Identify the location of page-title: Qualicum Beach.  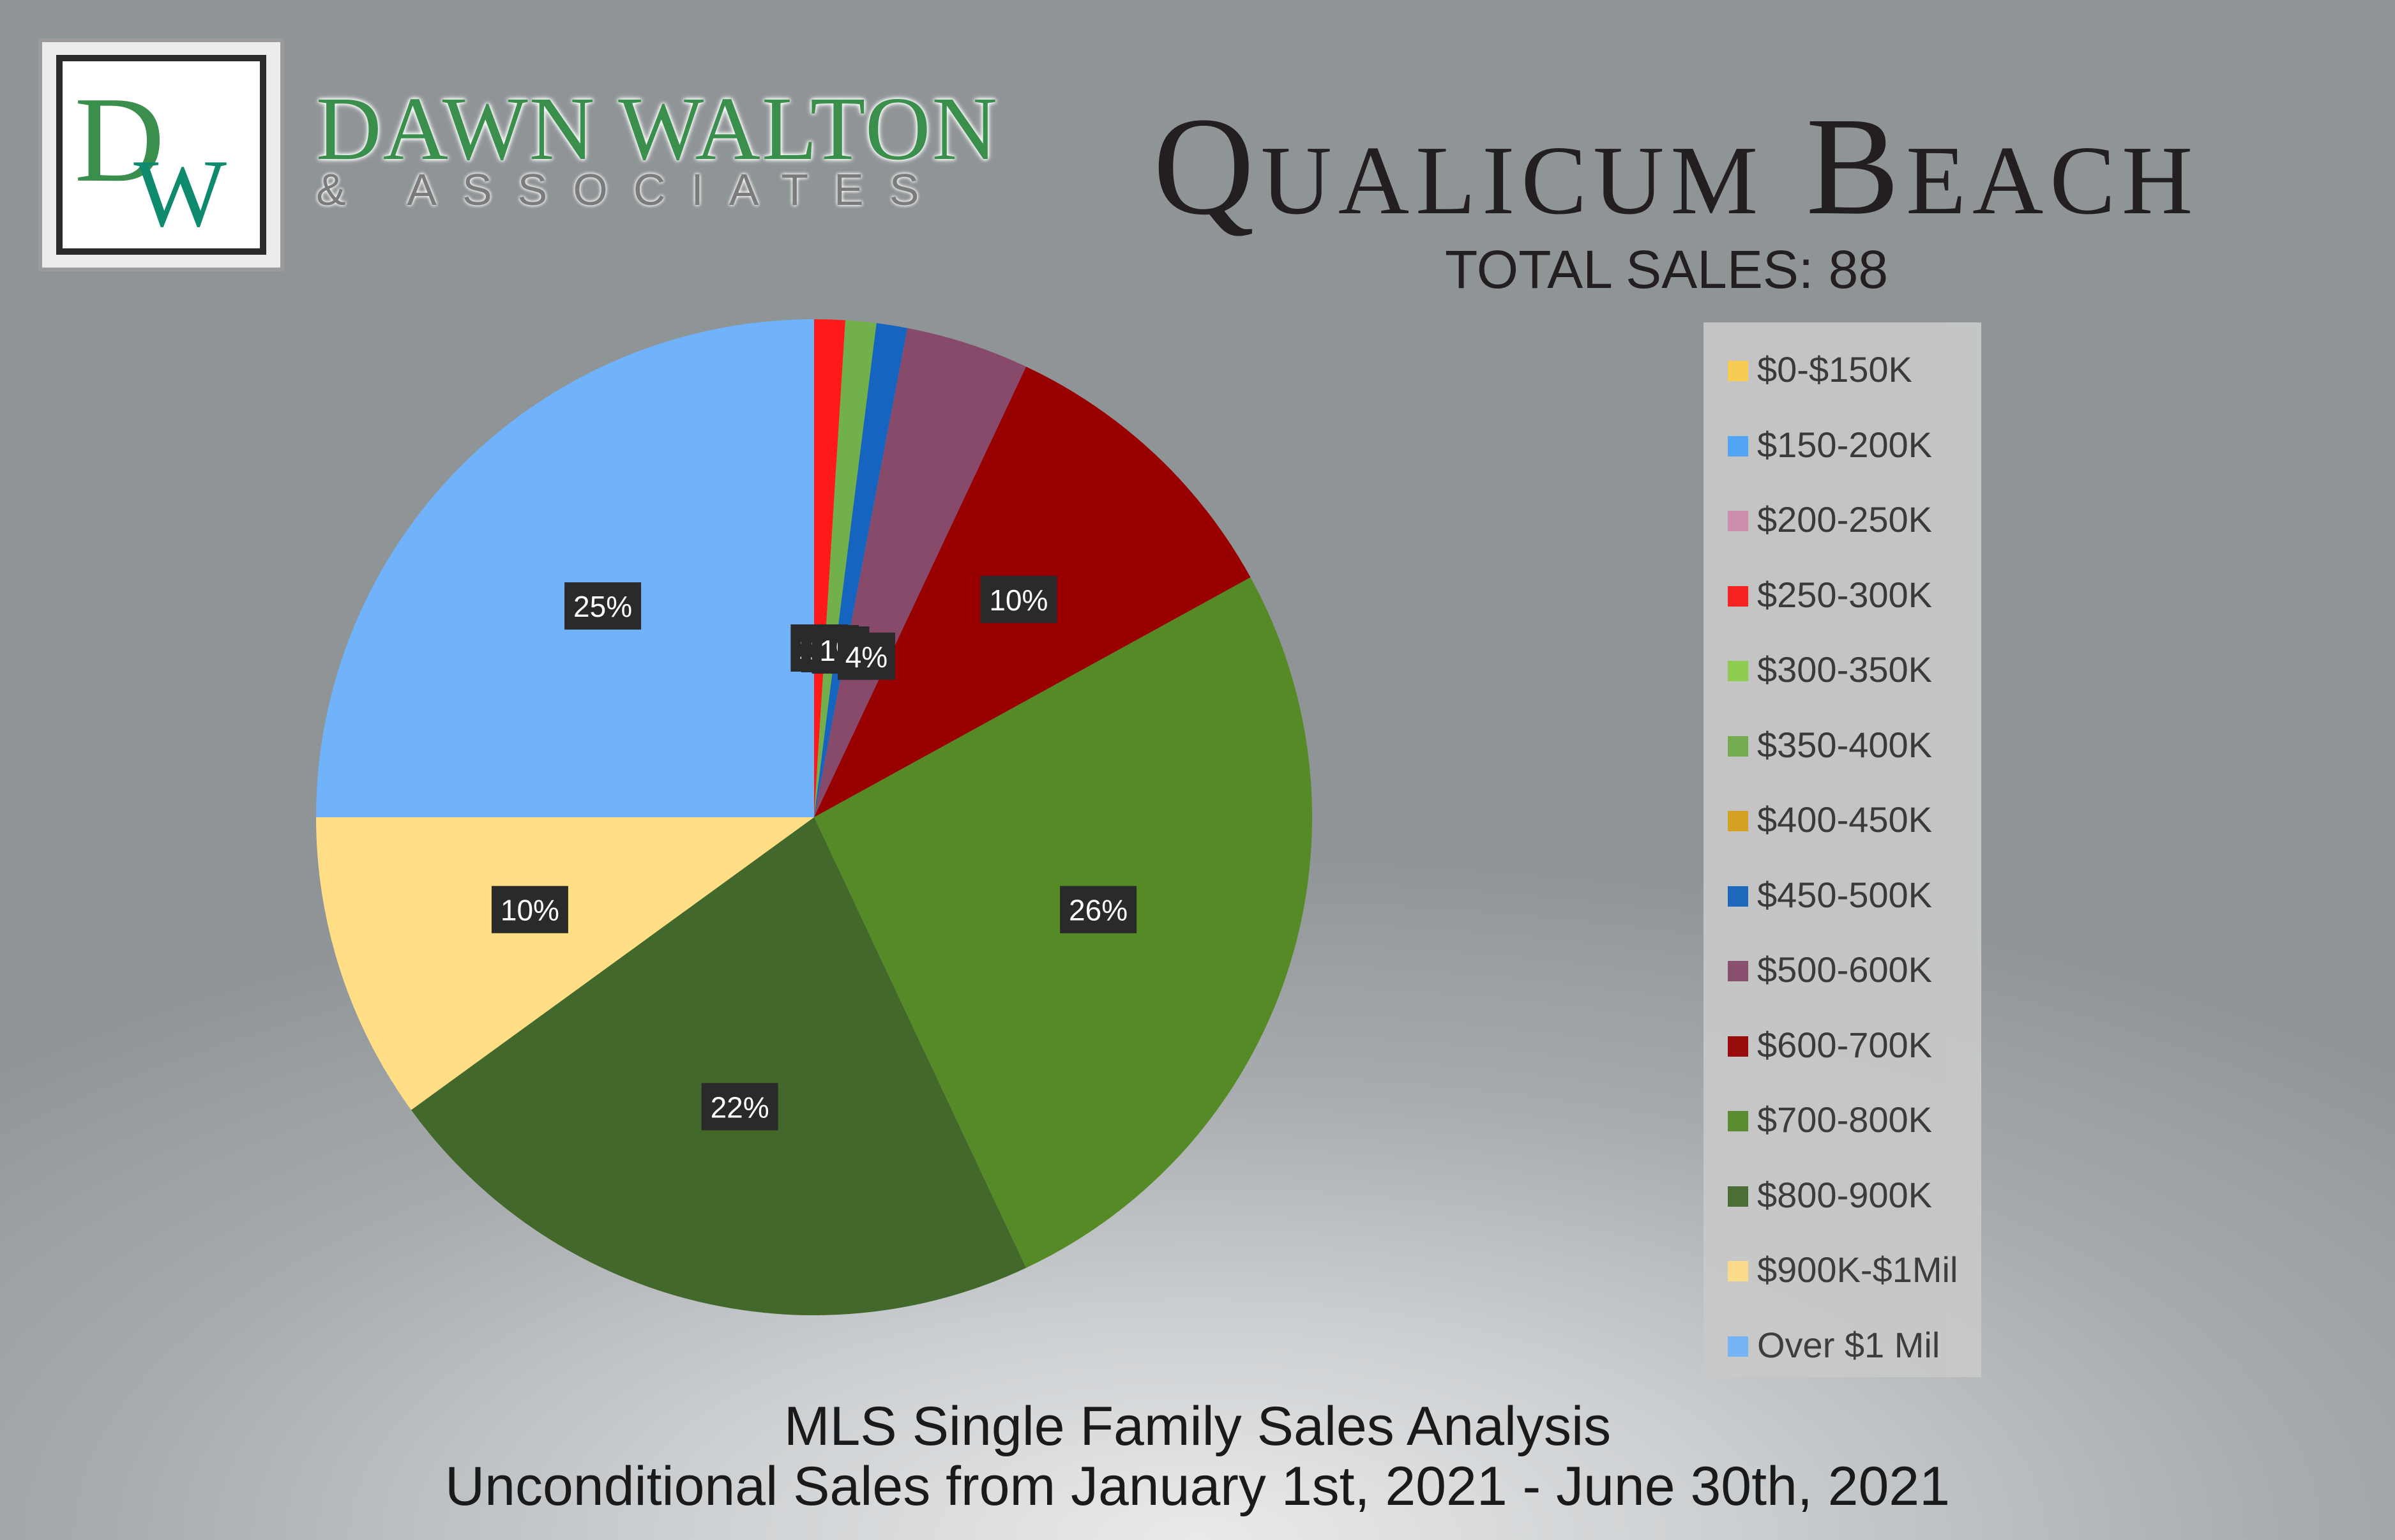
(1676, 166).